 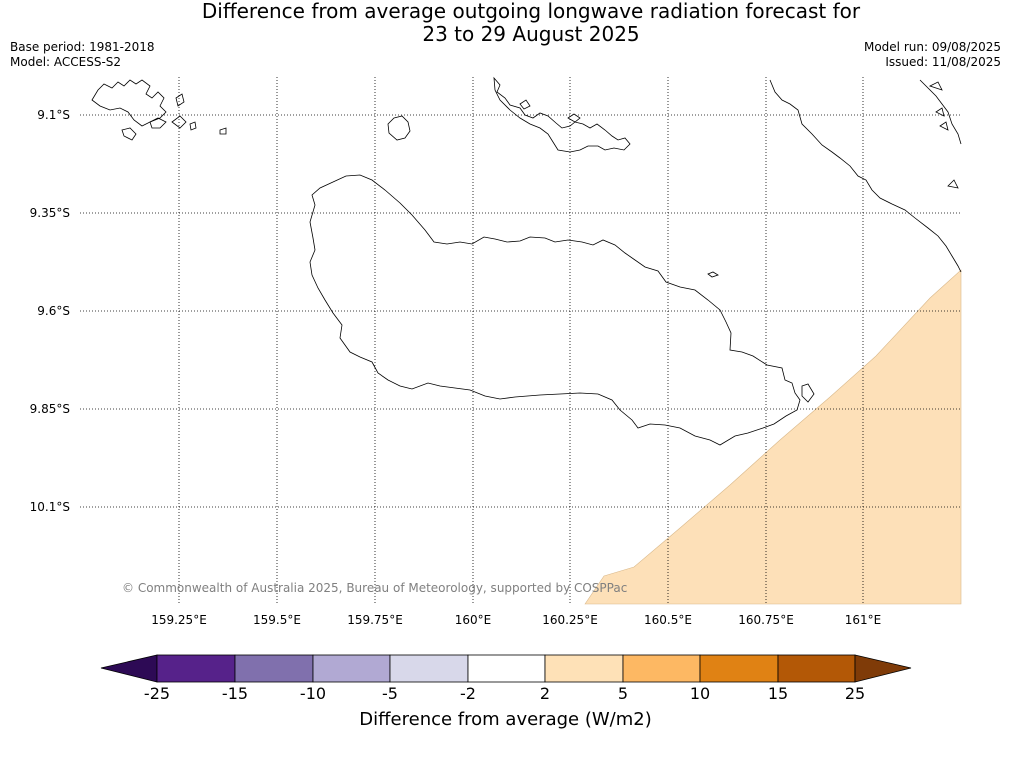 I want to click on colorbar-tick: -25, so click(x=157, y=693).